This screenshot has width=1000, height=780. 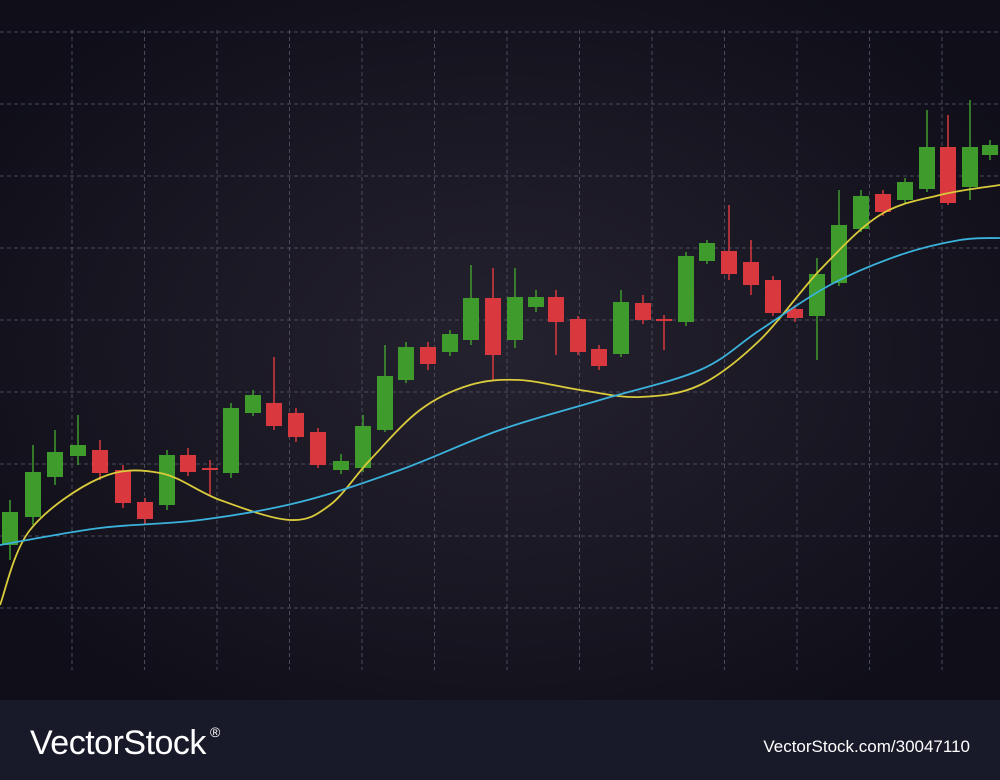 I want to click on reference: VectorStock.com/30047110, so click(x=866, y=746).